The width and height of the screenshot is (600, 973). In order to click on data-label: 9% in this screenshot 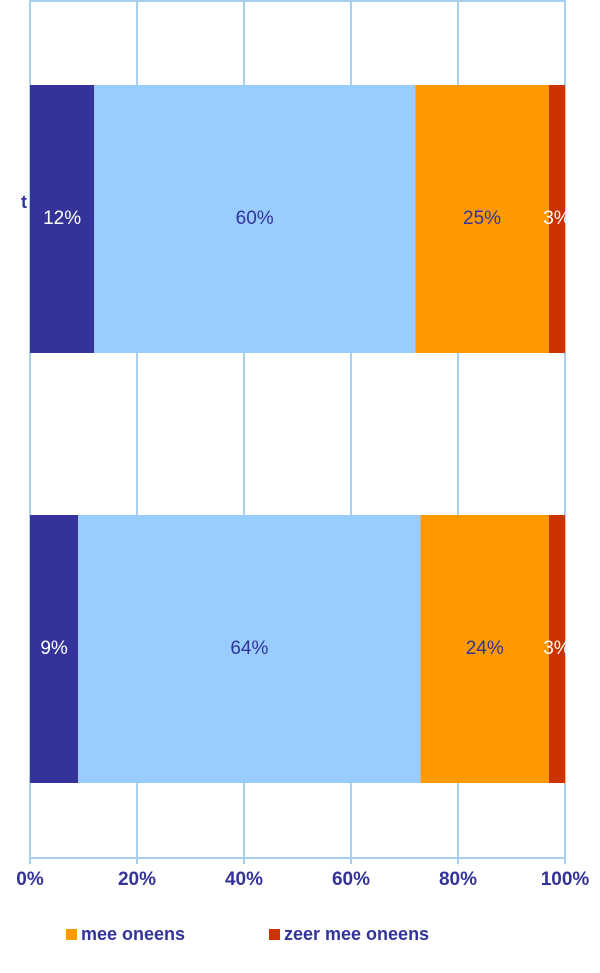, I will do `click(54, 648)`.